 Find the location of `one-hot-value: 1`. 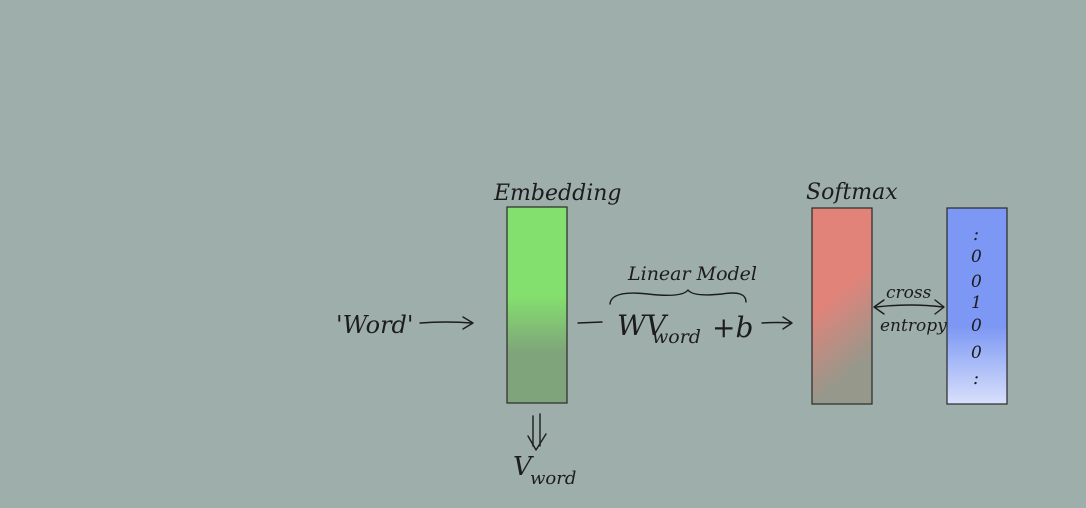

one-hot-value: 1 is located at coordinates (976, 303).